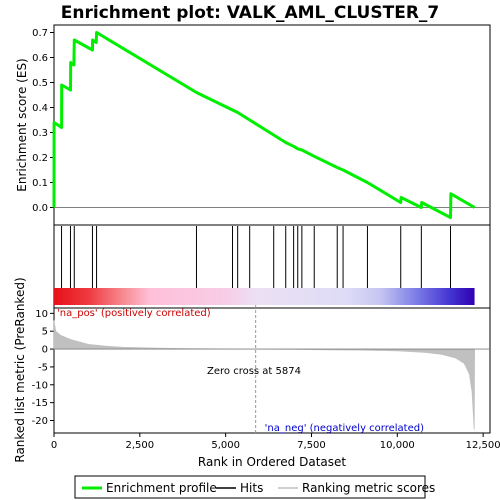 Image resolution: width=500 pixels, height=500 pixels. I want to click on x-tick-label: 2,500, so click(140, 445).